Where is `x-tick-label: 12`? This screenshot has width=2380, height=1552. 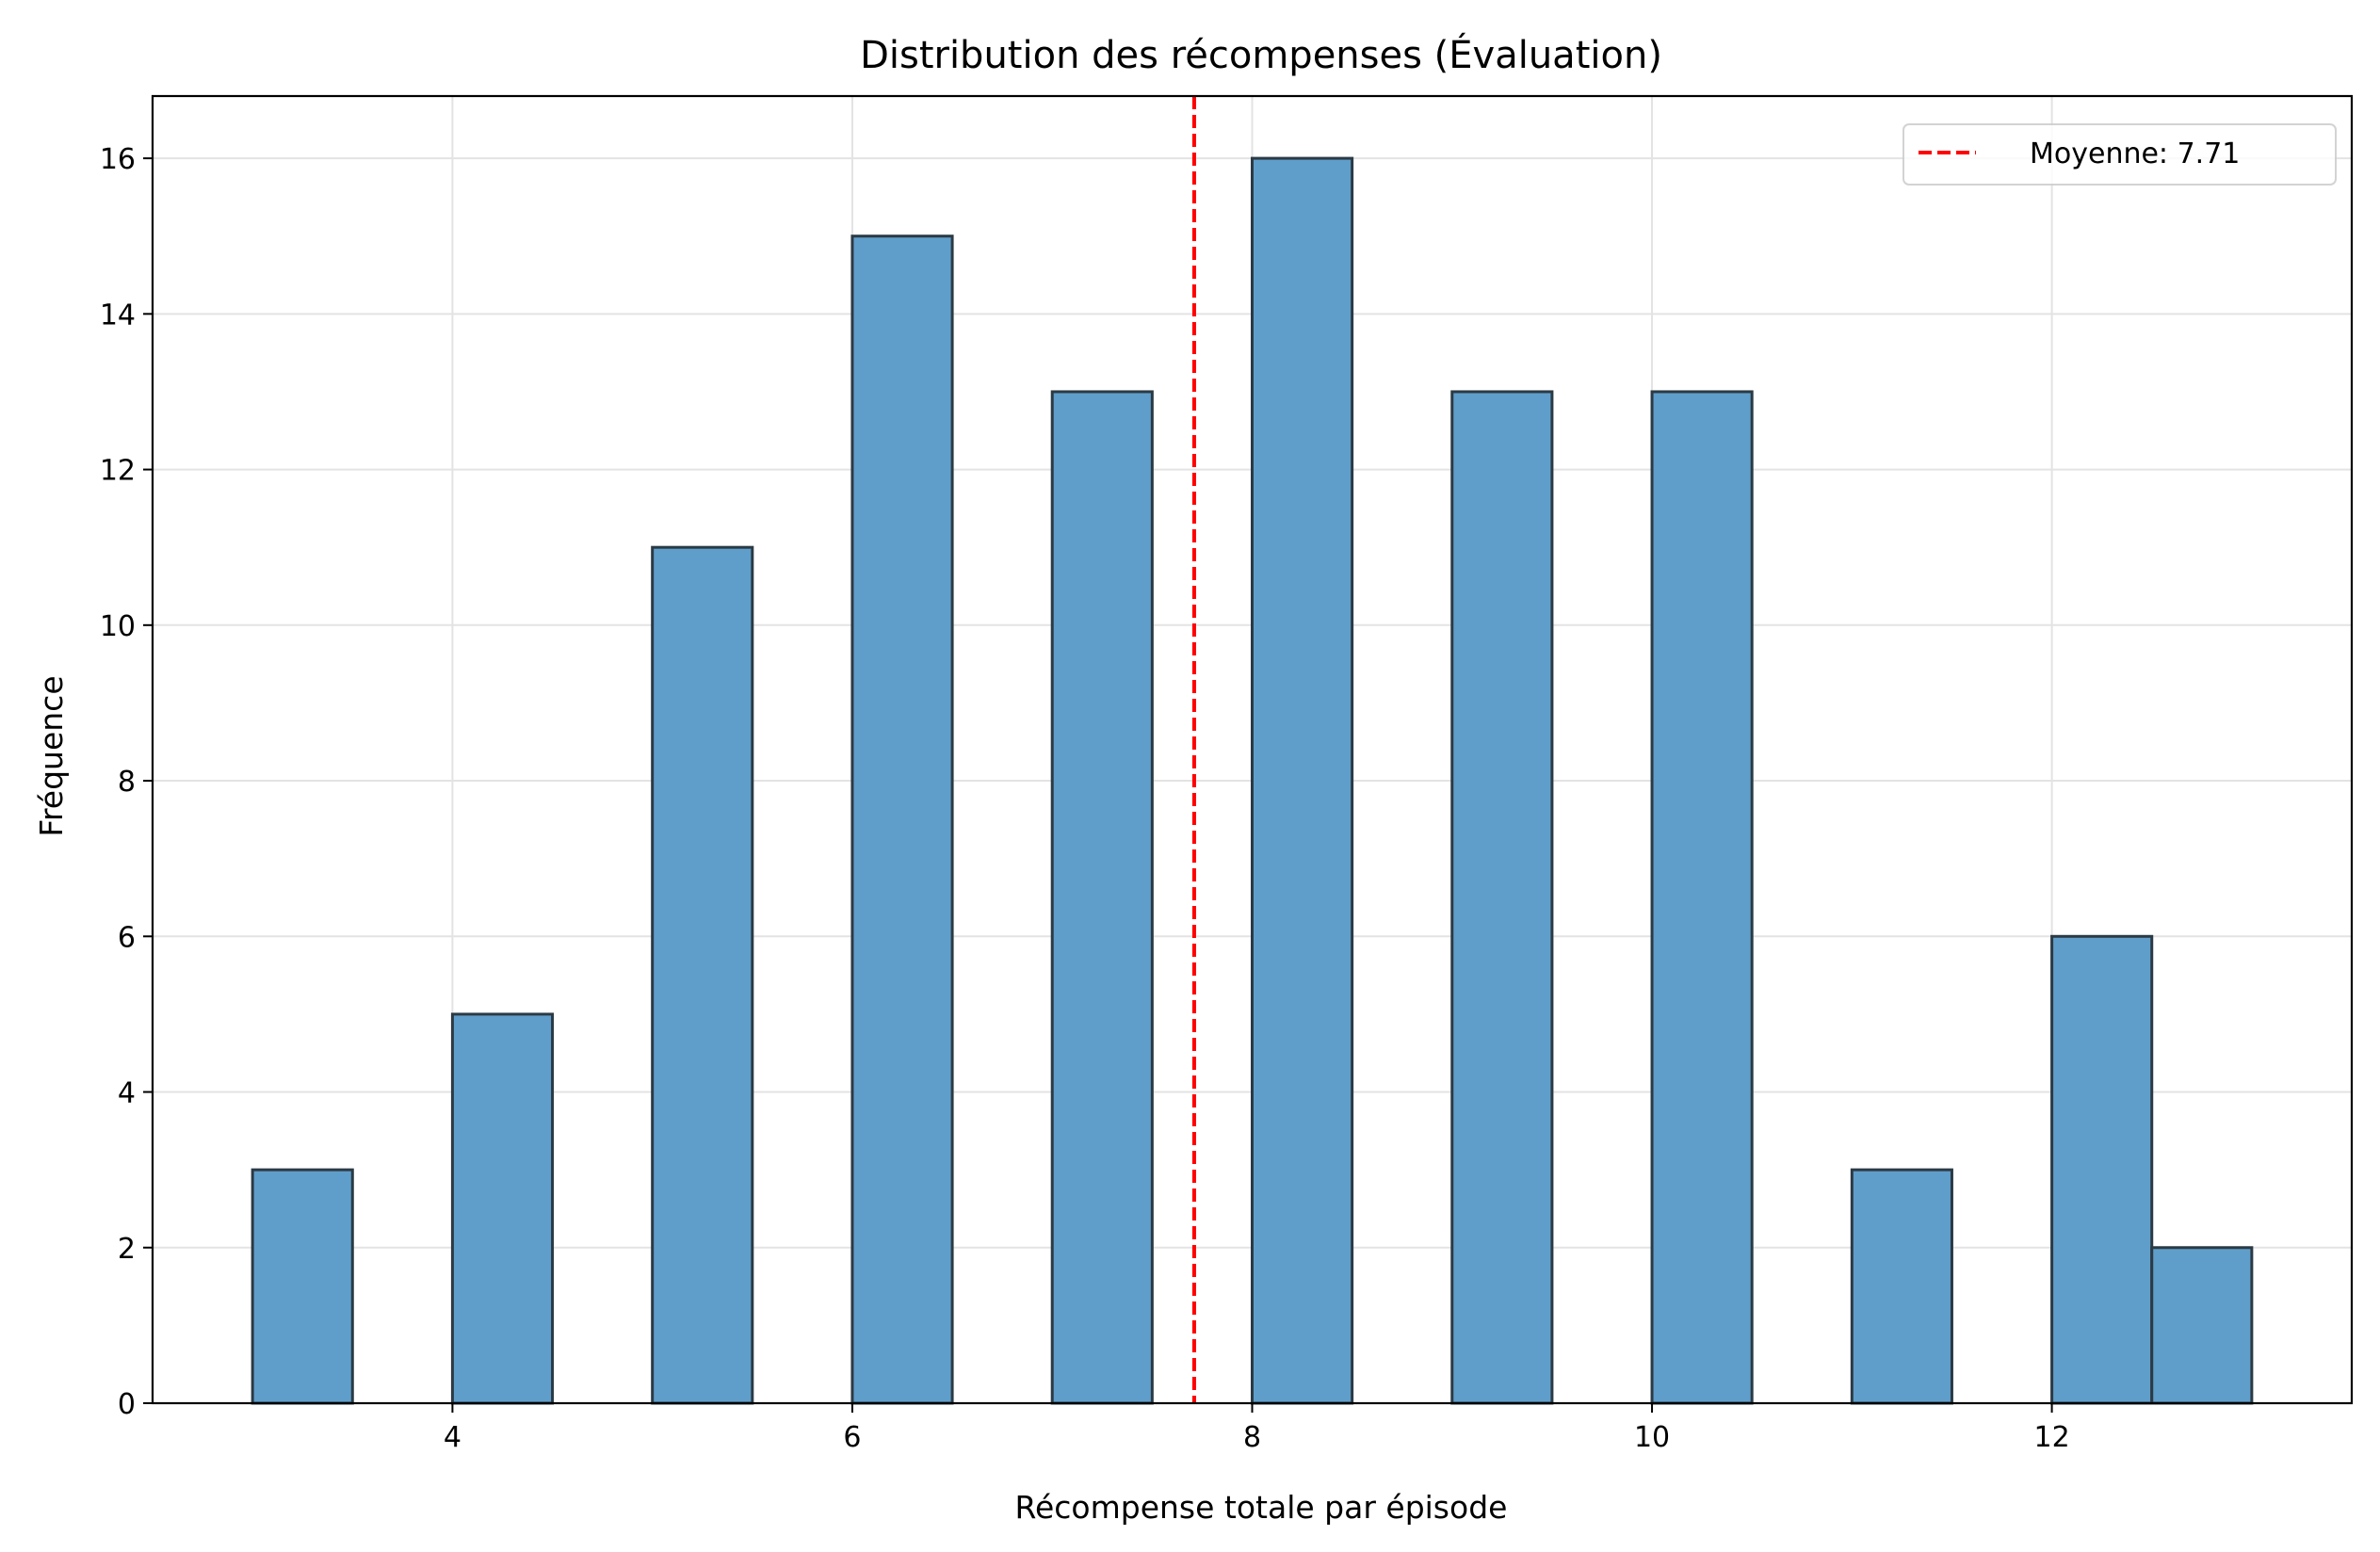
x-tick-label: 12 is located at coordinates (2051, 1437).